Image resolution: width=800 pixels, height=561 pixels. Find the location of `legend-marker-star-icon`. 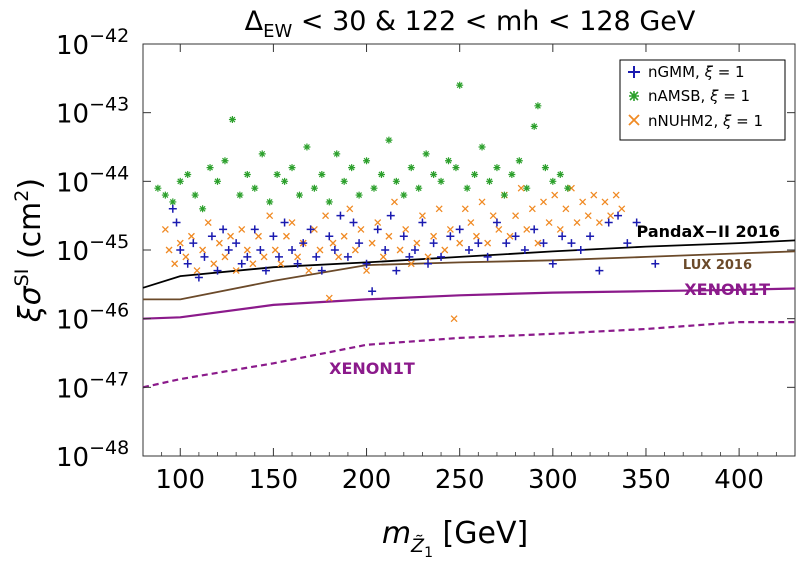

legend-marker-star-icon is located at coordinates (634, 96).